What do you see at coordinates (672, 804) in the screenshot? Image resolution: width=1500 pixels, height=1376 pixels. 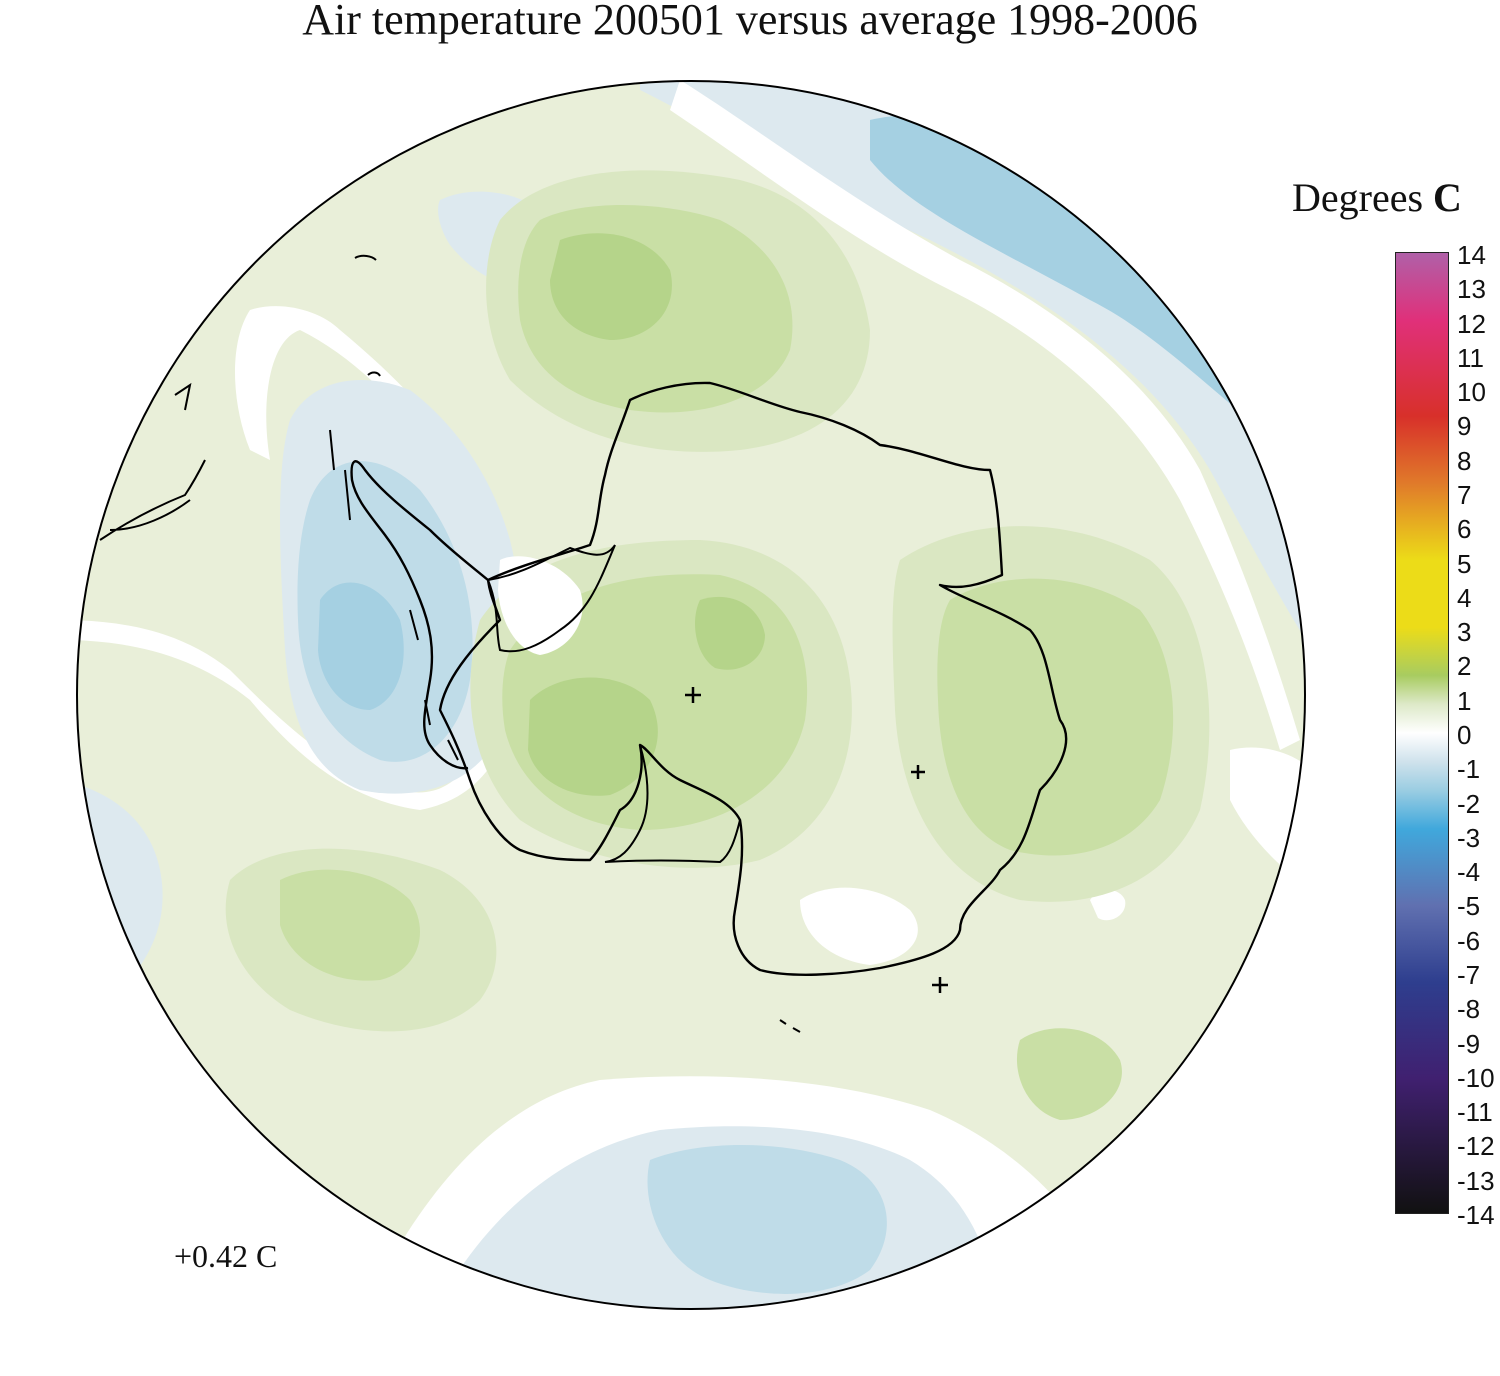 I see `ross-ice-shelf` at bounding box center [672, 804].